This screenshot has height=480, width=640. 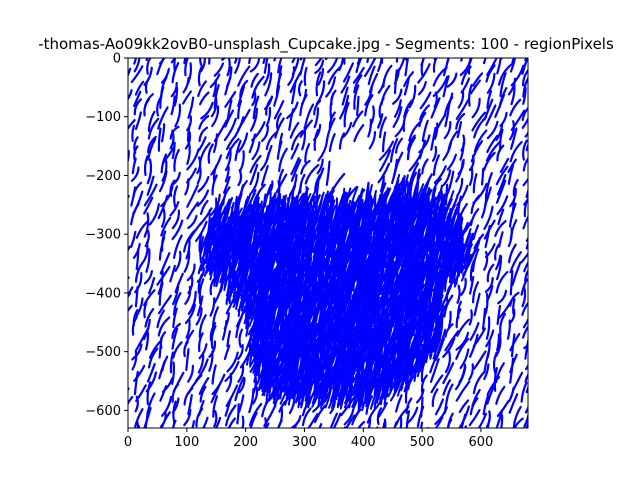 I want to click on y-tick-label: −300, so click(x=103, y=235).